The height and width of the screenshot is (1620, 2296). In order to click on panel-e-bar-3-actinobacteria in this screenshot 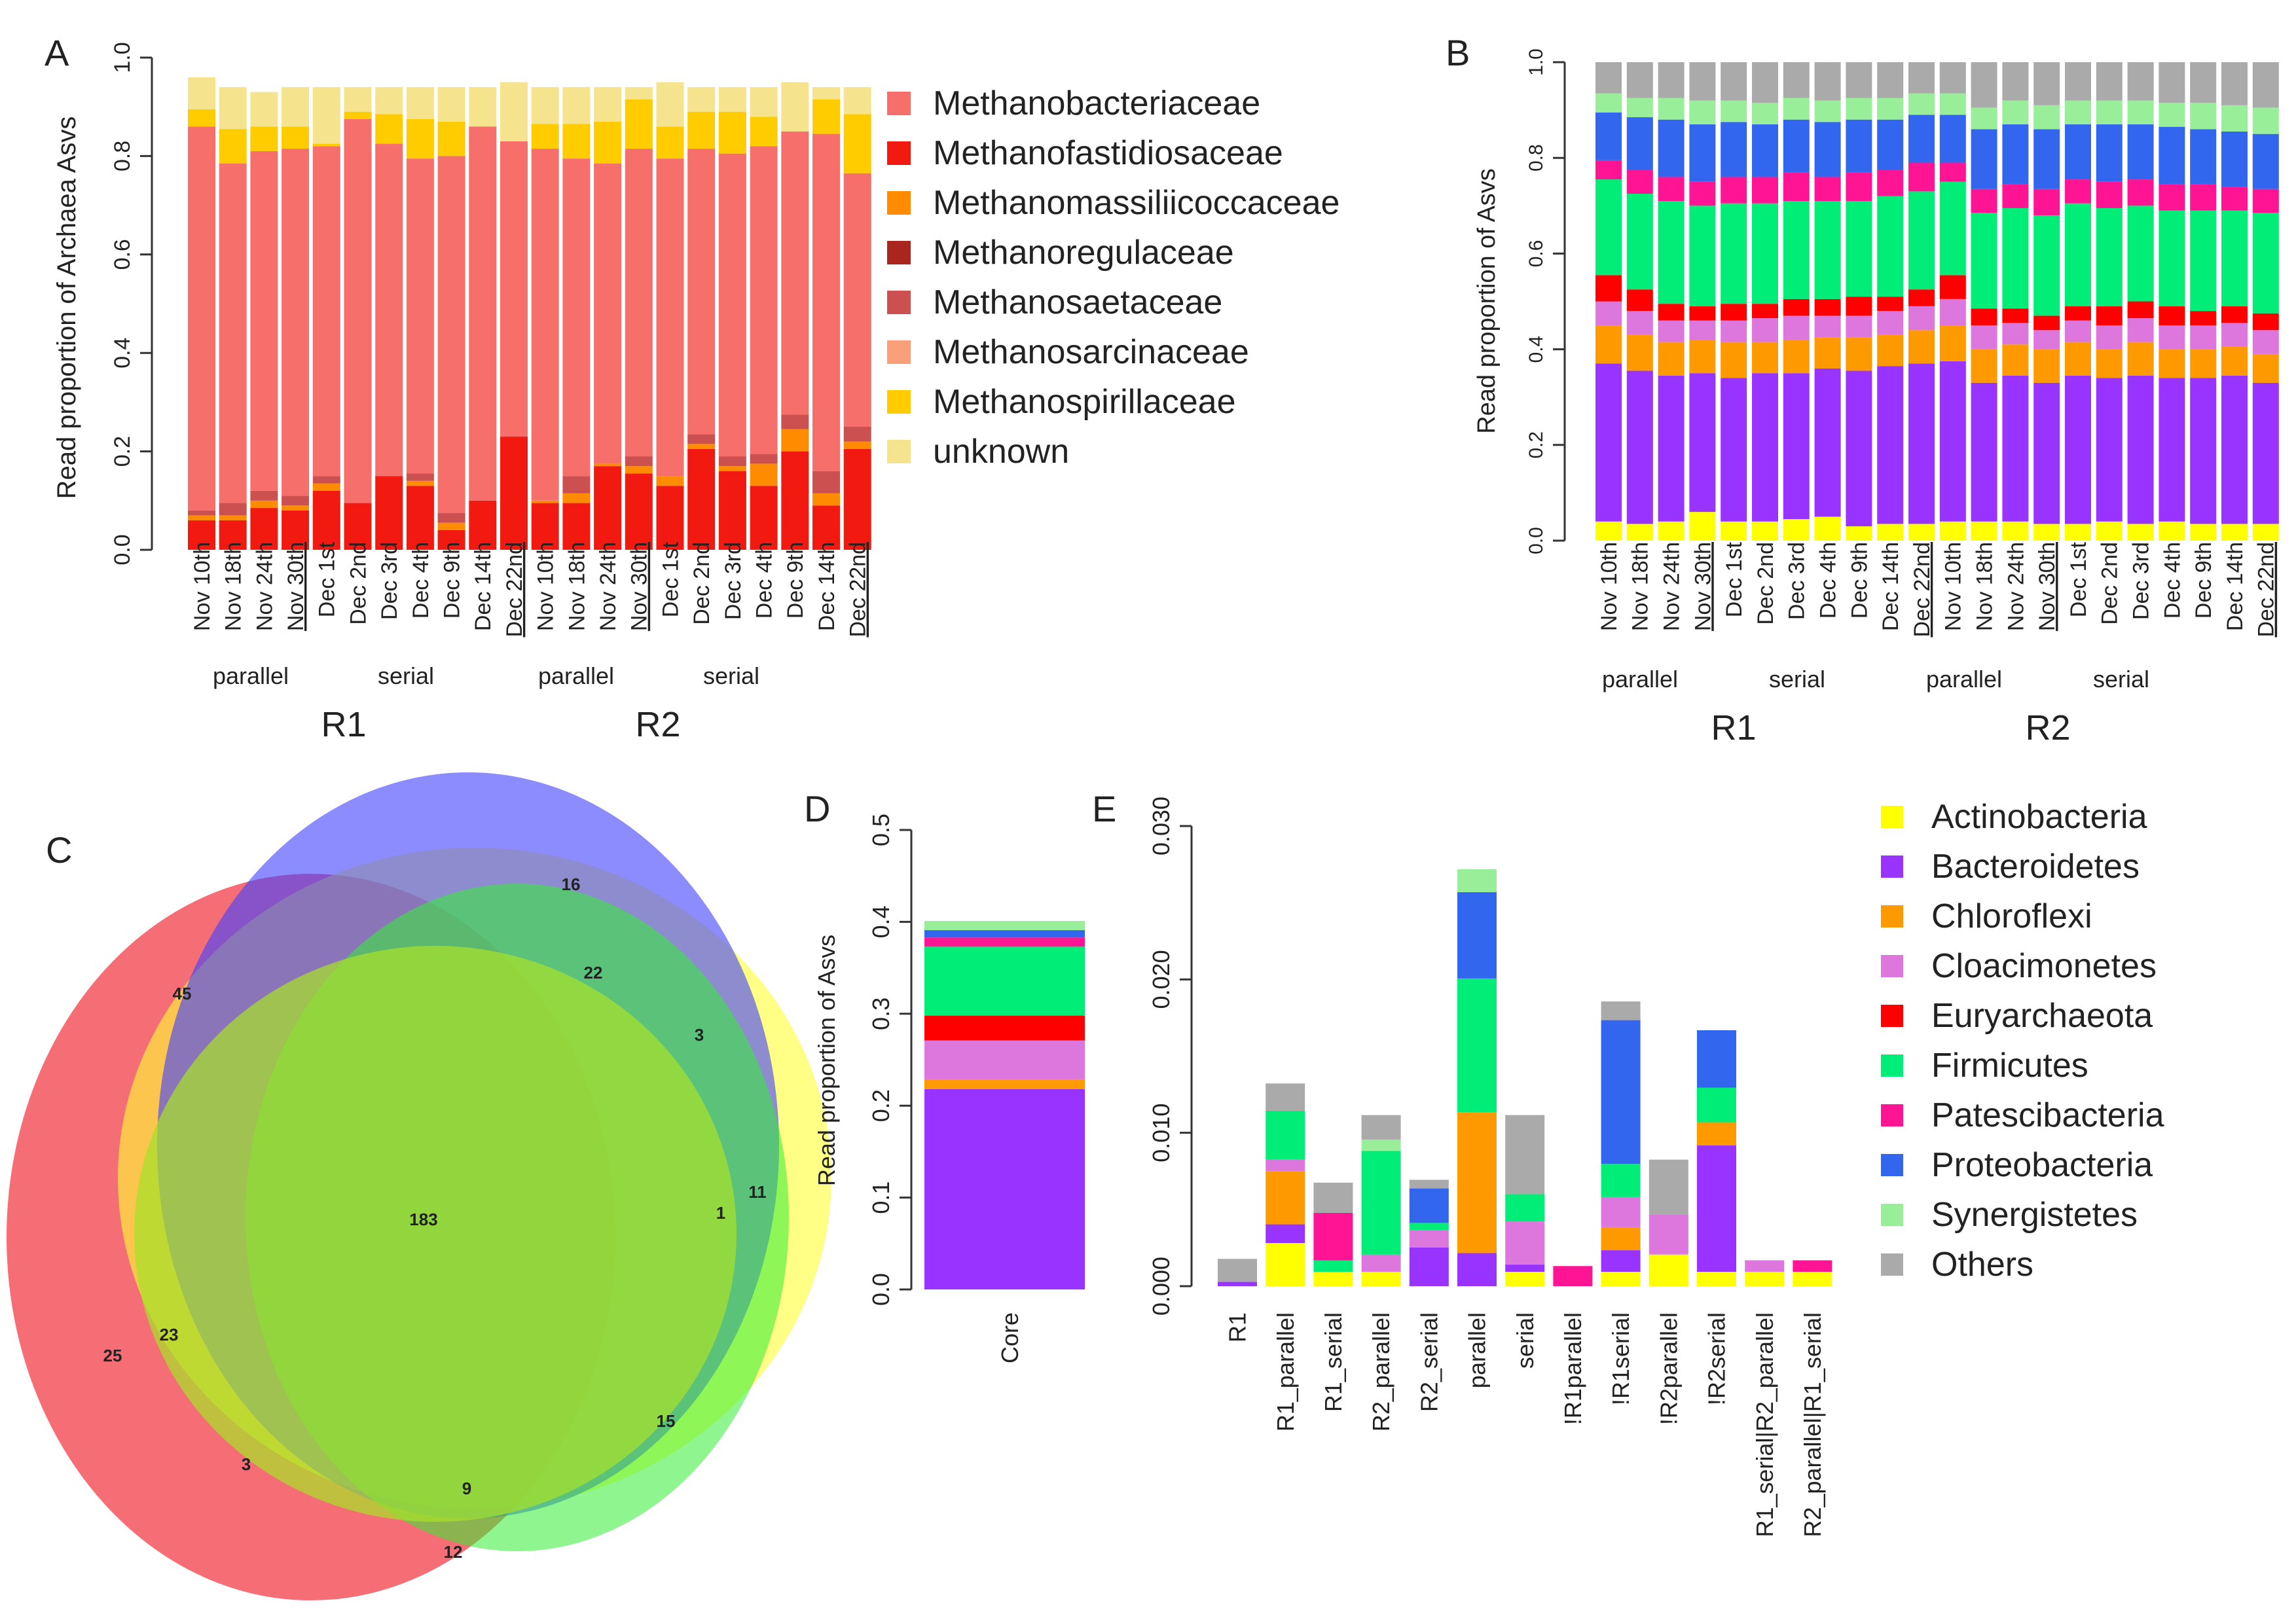, I will do `click(1381, 1279)`.